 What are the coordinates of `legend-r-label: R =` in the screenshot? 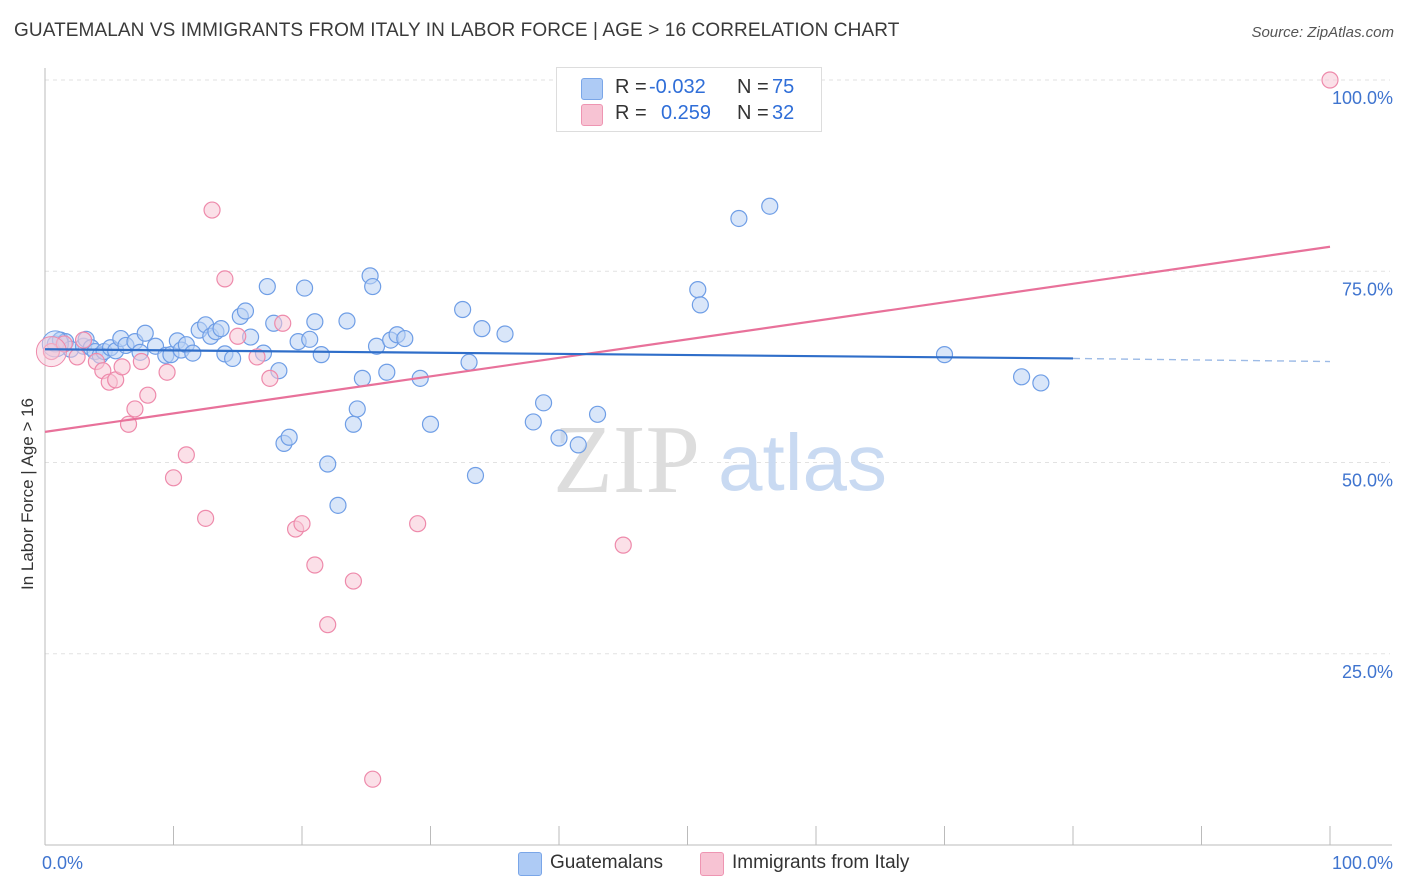 It's located at (631, 113).